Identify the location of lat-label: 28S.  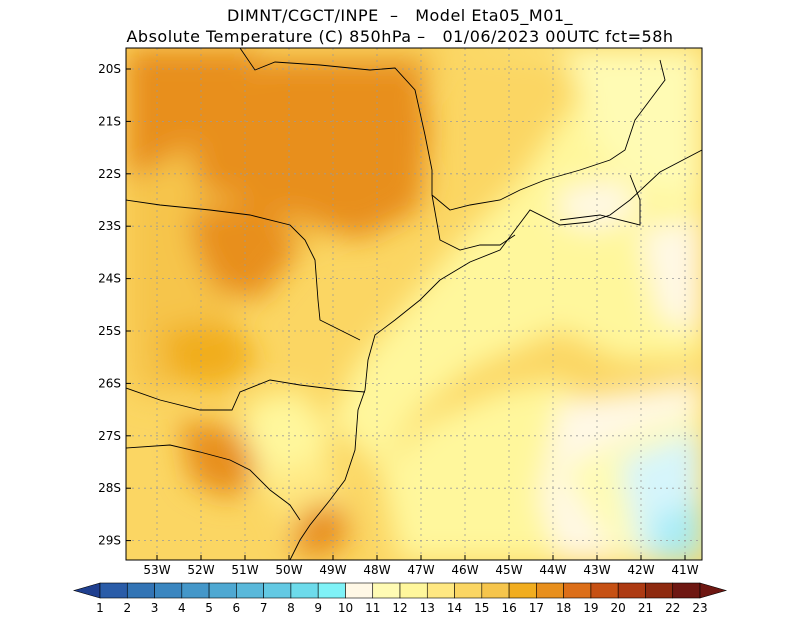
(109, 488).